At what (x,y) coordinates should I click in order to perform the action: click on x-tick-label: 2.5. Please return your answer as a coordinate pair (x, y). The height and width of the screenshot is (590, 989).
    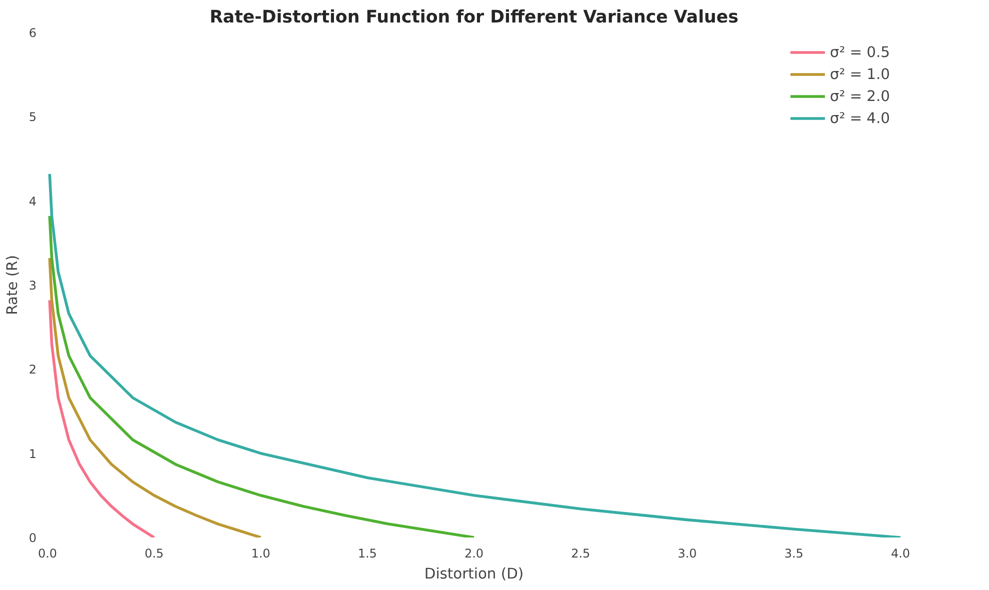
    Looking at the image, I should click on (580, 553).